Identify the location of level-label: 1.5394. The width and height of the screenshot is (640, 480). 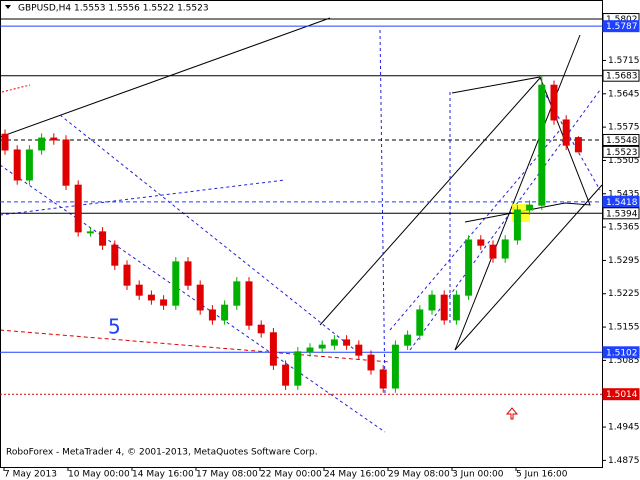
(622, 214).